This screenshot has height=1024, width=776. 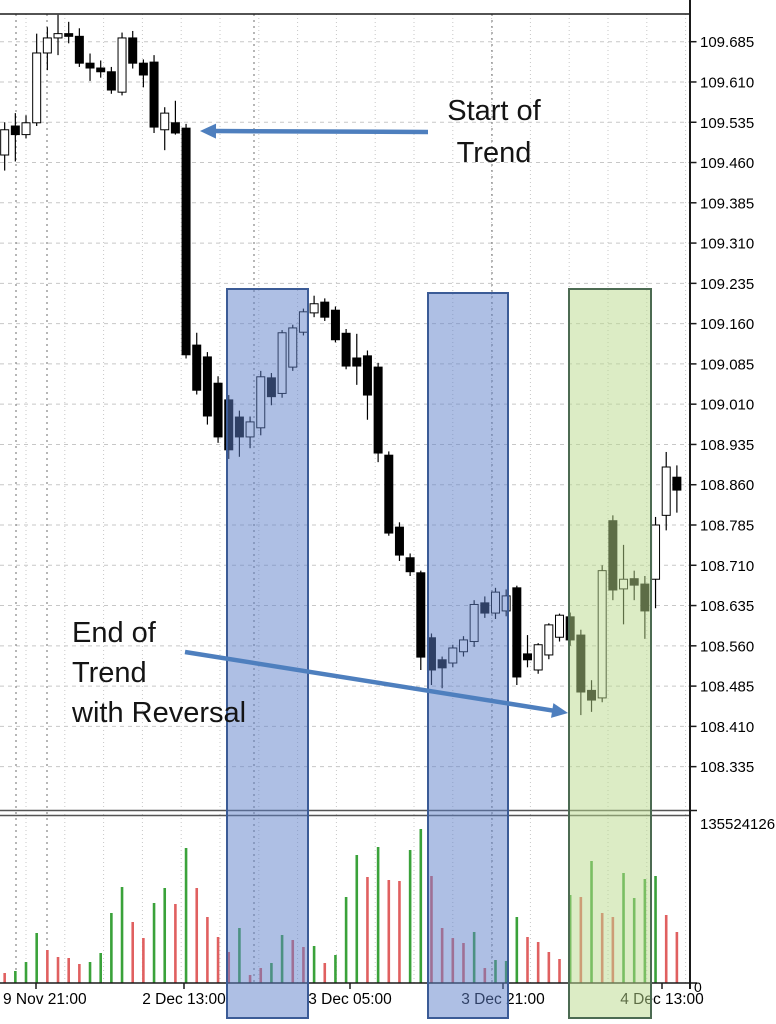 I want to click on annotation-start-line1: Start of, so click(x=494, y=111).